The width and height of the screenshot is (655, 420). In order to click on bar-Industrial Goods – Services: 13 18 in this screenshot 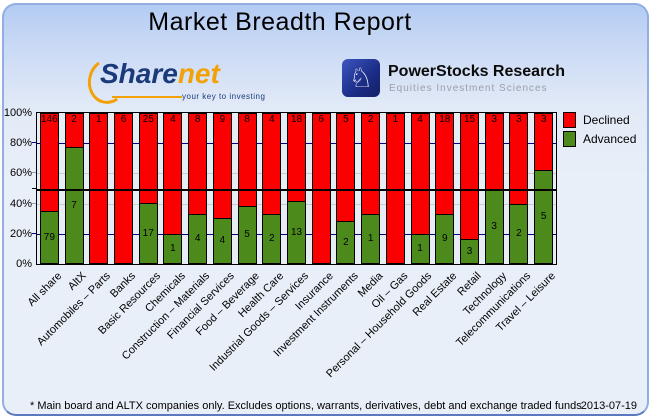, I will do `click(296, 188)`.